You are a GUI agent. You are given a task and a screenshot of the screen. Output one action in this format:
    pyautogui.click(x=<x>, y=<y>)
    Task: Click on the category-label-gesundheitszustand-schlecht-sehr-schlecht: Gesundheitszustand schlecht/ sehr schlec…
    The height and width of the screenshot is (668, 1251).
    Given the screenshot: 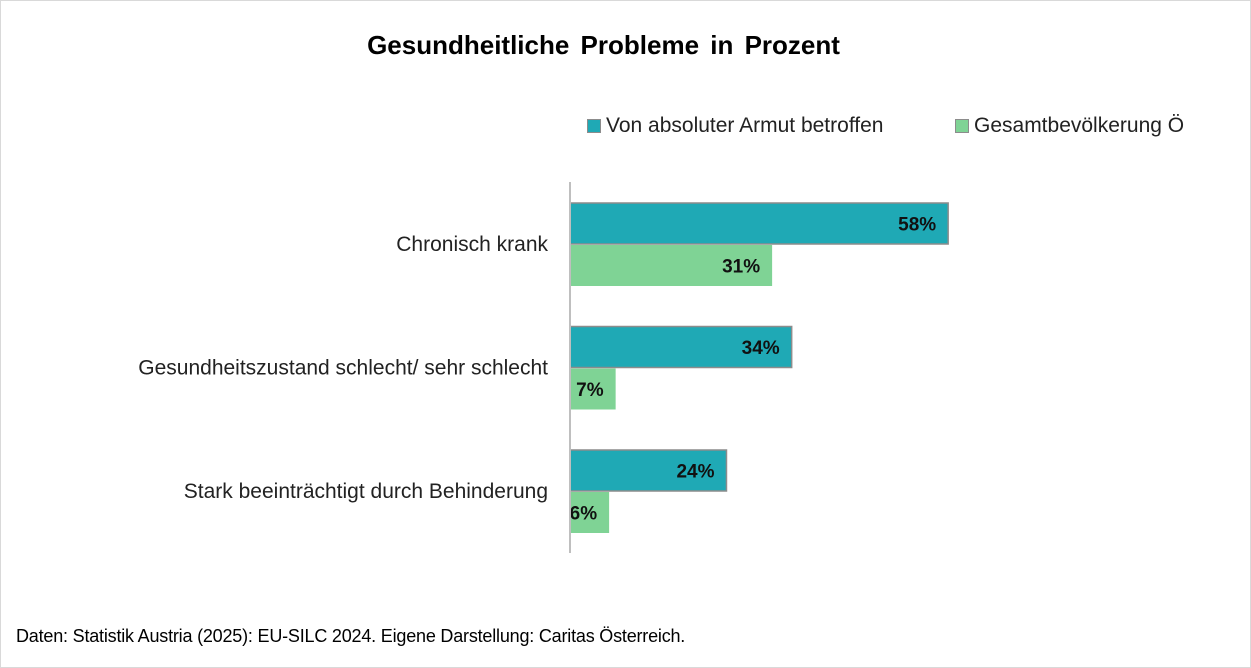 What is the action you would take?
    pyautogui.click(x=343, y=368)
    